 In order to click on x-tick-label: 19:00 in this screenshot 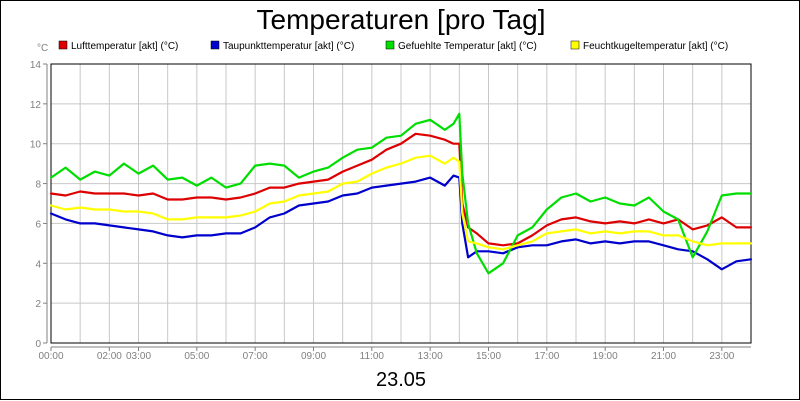, I will do `click(605, 356)`.